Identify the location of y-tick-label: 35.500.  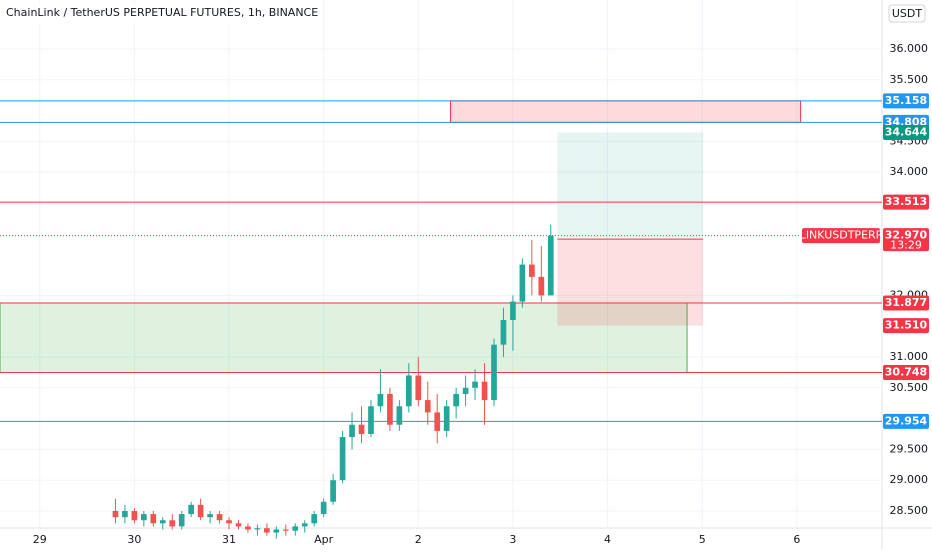
(909, 79).